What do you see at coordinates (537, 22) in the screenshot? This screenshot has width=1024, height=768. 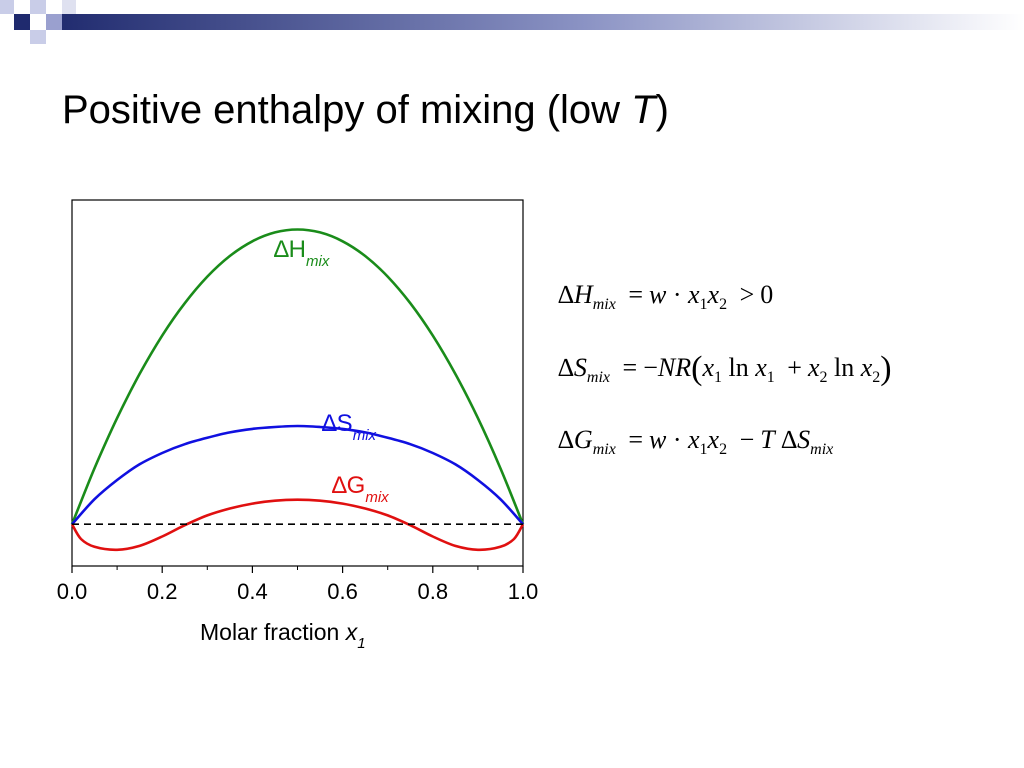 I see `header-gradient-bar` at bounding box center [537, 22].